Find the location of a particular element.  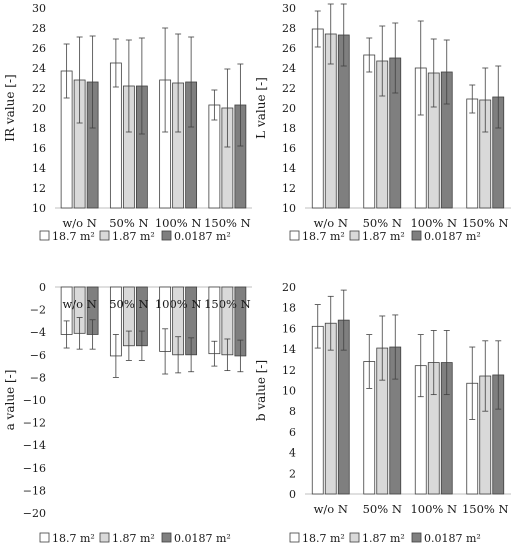

y-tick-label: −10 is located at coordinates (34, 400).